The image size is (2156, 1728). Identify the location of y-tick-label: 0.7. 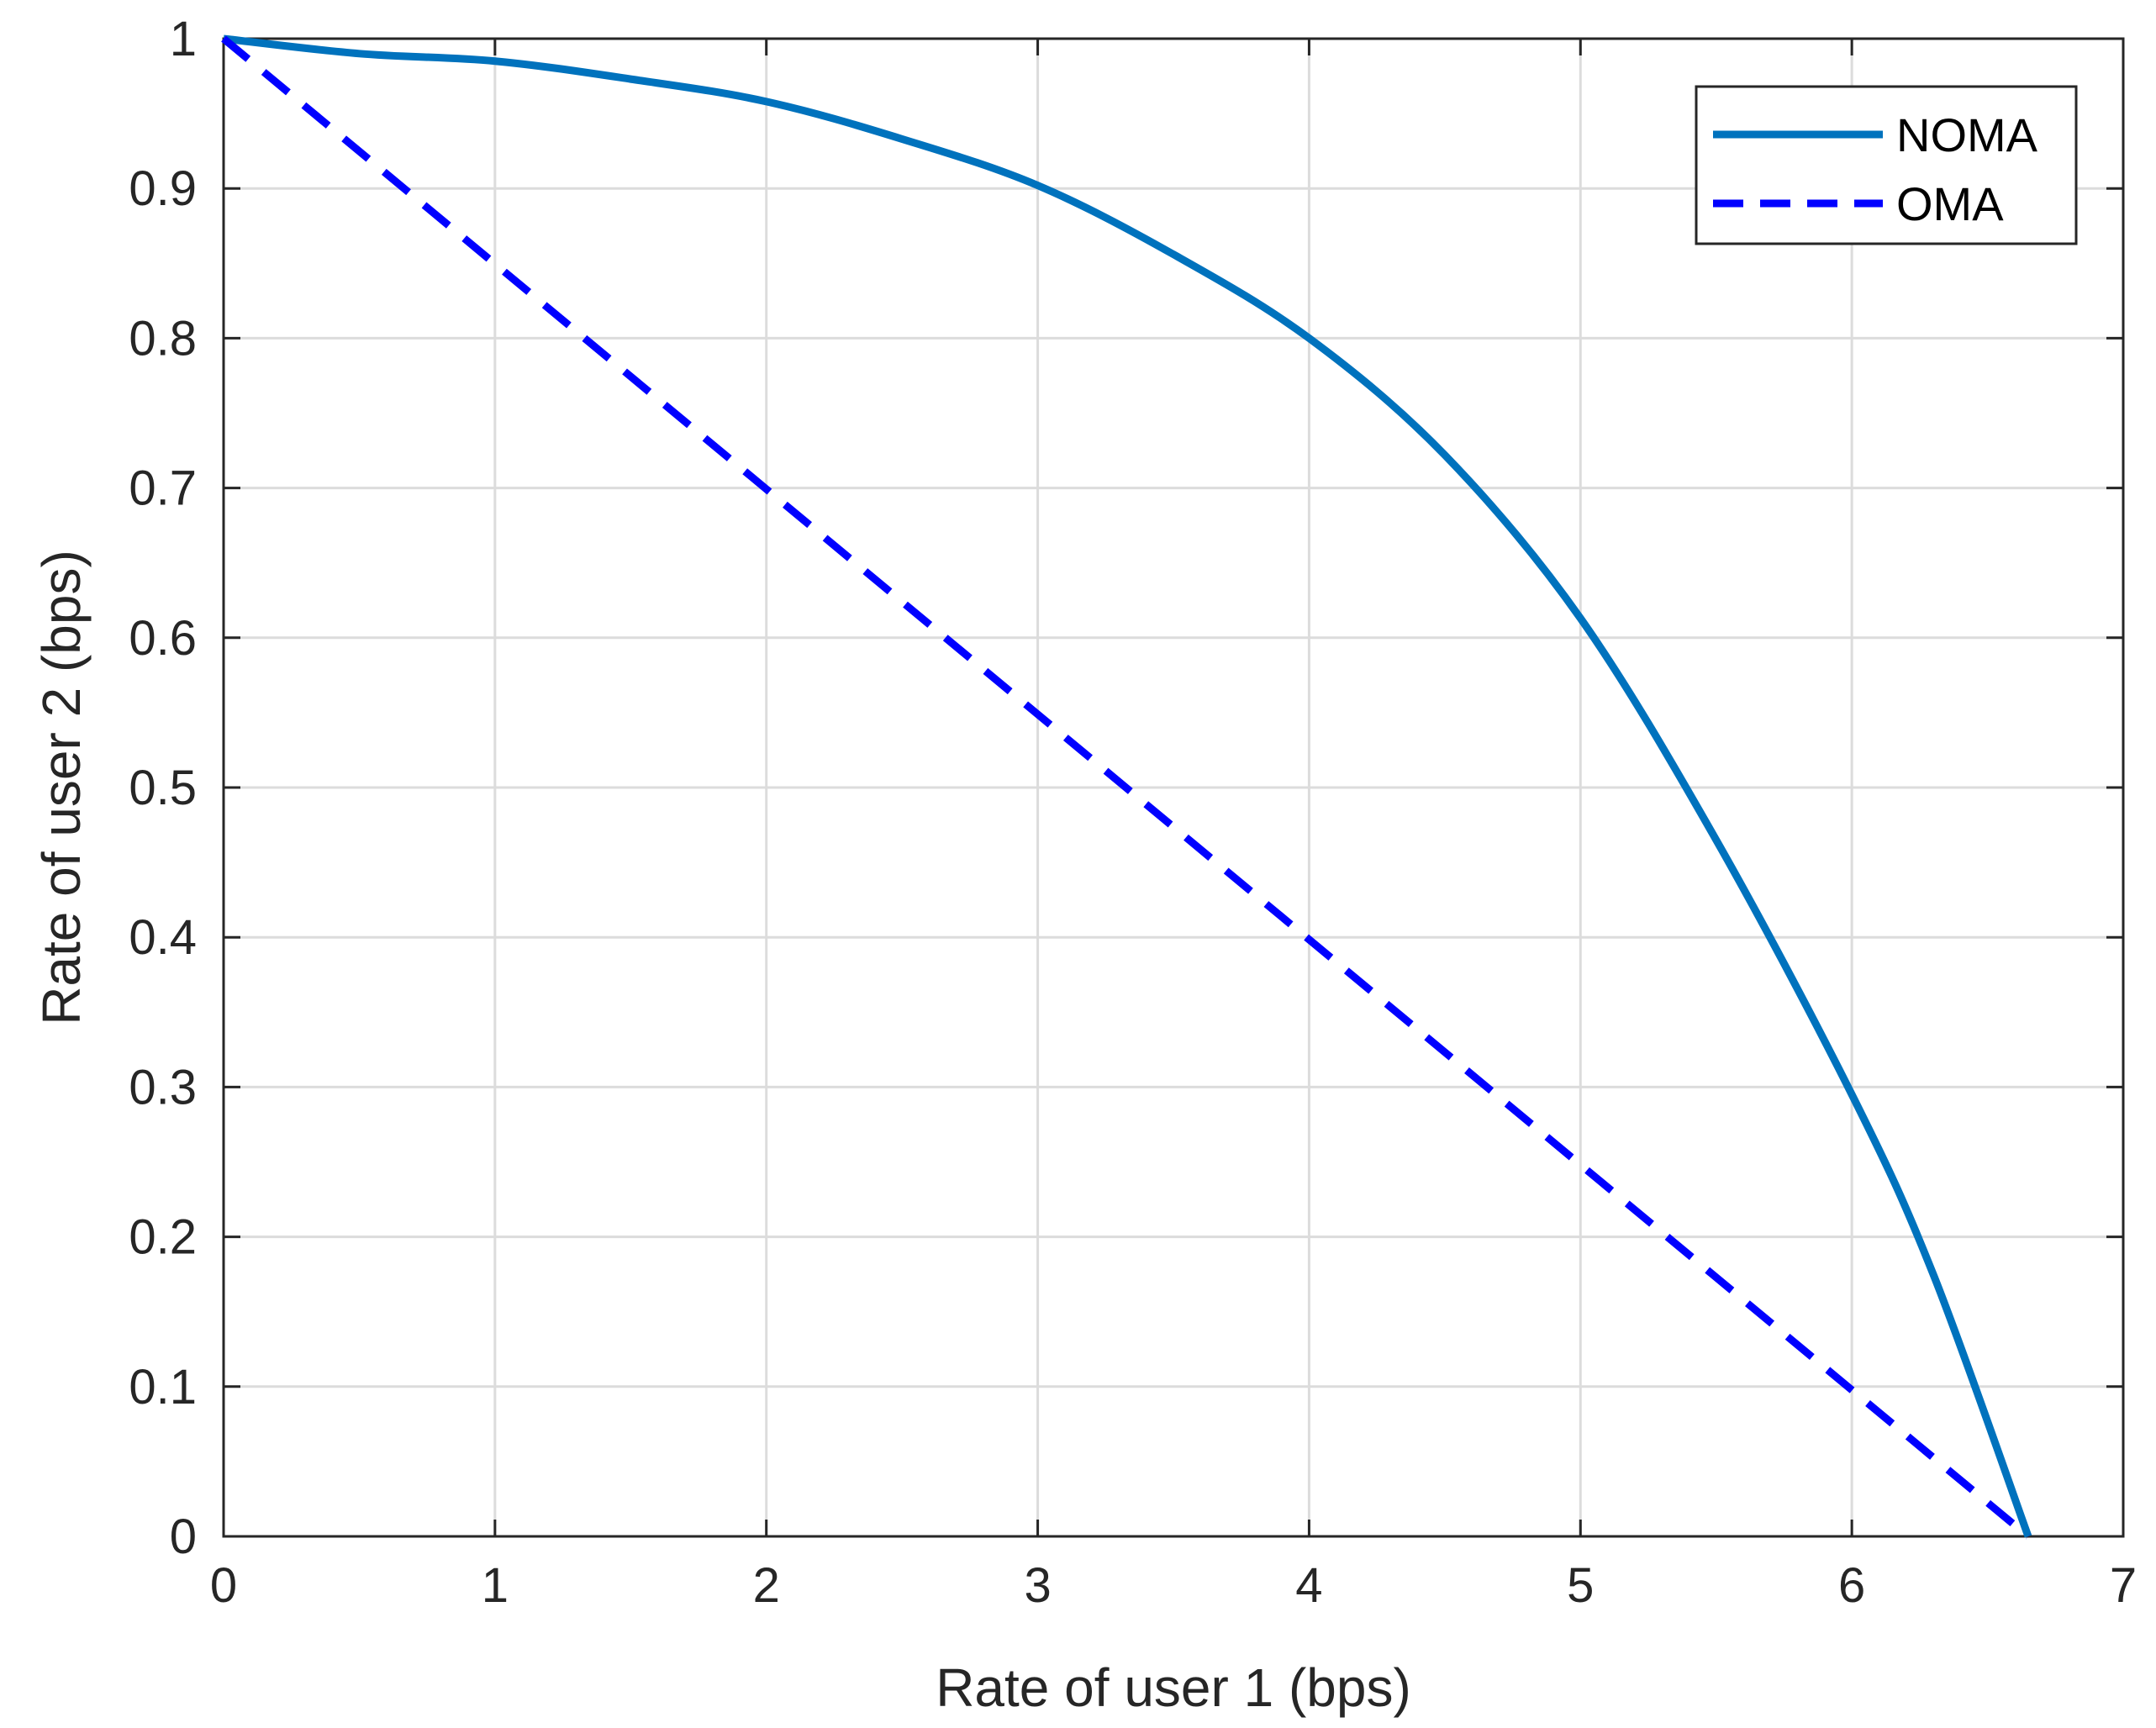
(163, 489).